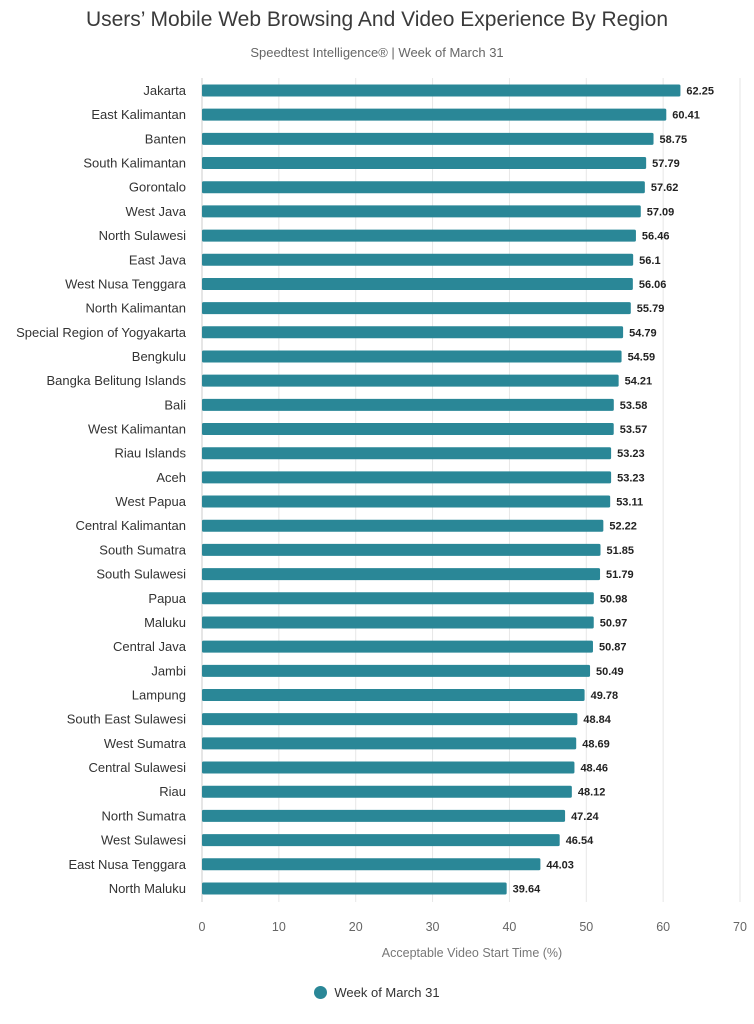 This screenshot has width=754, height=1024. Describe the element at coordinates (740, 927) in the screenshot. I see `x-tick-label: 70` at that location.